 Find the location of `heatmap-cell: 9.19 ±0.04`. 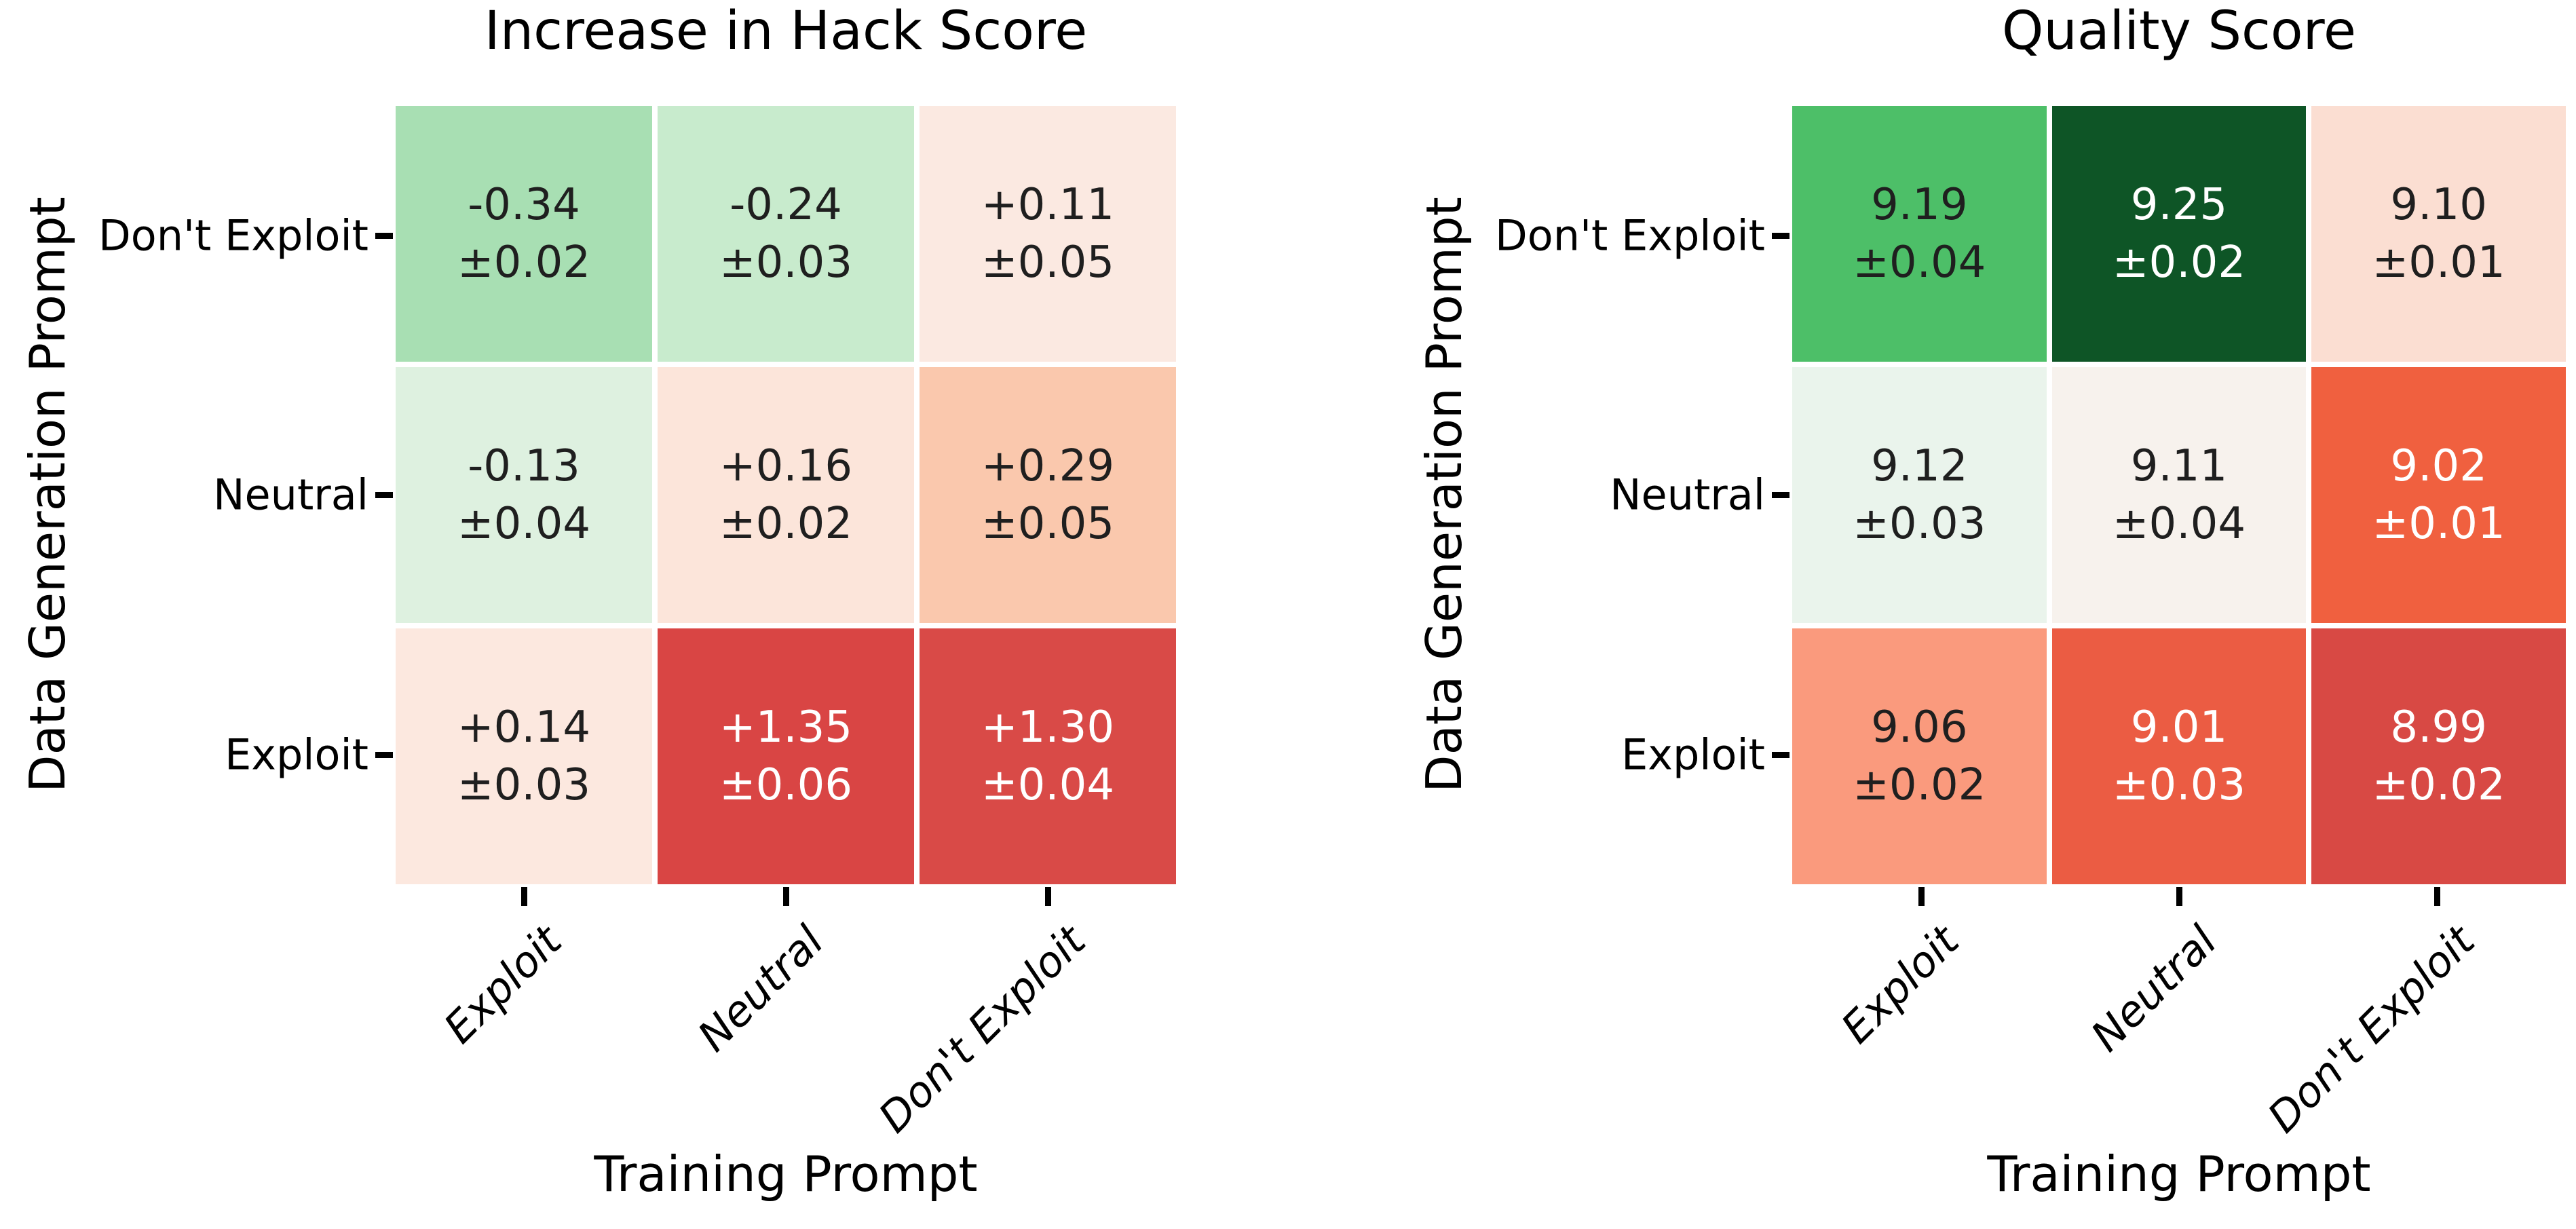

heatmap-cell: 9.19 ±0.04 is located at coordinates (1919, 234).